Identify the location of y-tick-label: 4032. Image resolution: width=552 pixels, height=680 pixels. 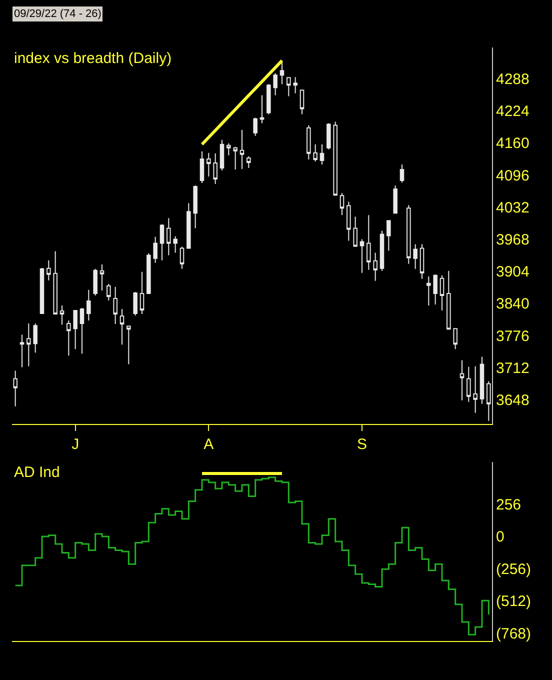
(513, 207).